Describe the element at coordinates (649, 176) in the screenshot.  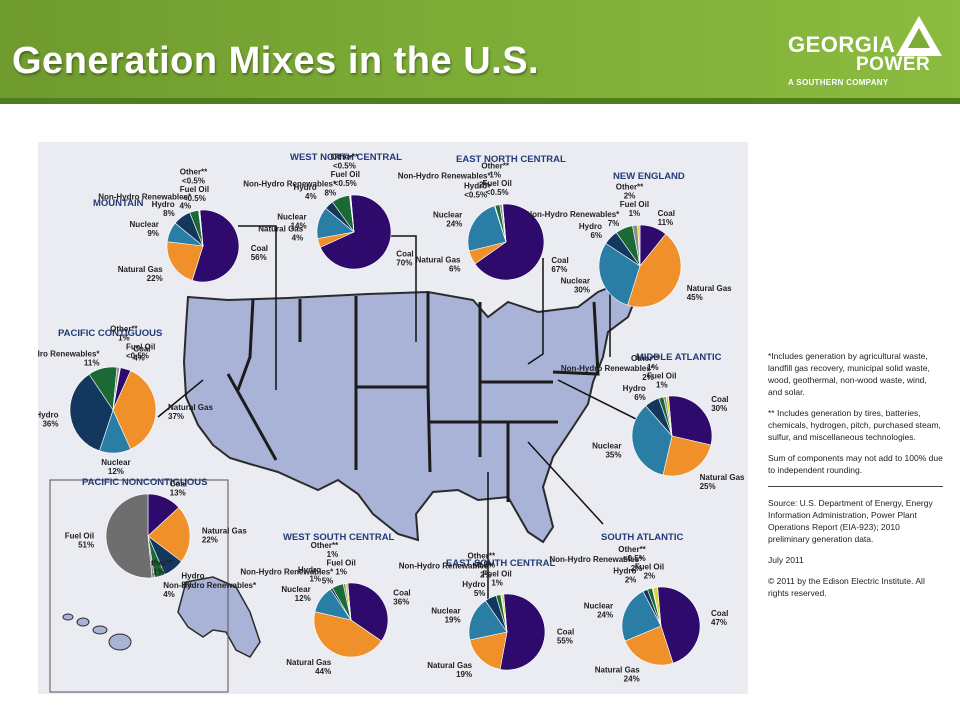
I see `region-title-new-england: NEW ENGLAND` at that location.